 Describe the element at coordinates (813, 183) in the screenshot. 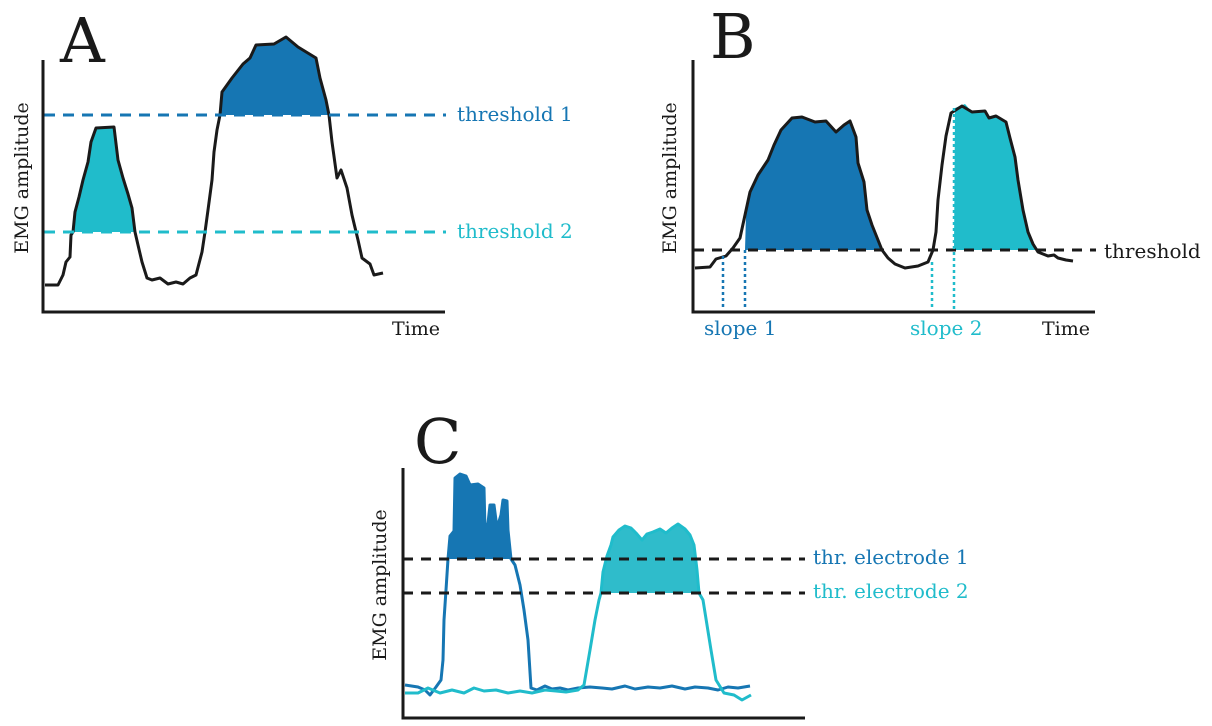

I see `panel-b-burst1-fill` at that location.